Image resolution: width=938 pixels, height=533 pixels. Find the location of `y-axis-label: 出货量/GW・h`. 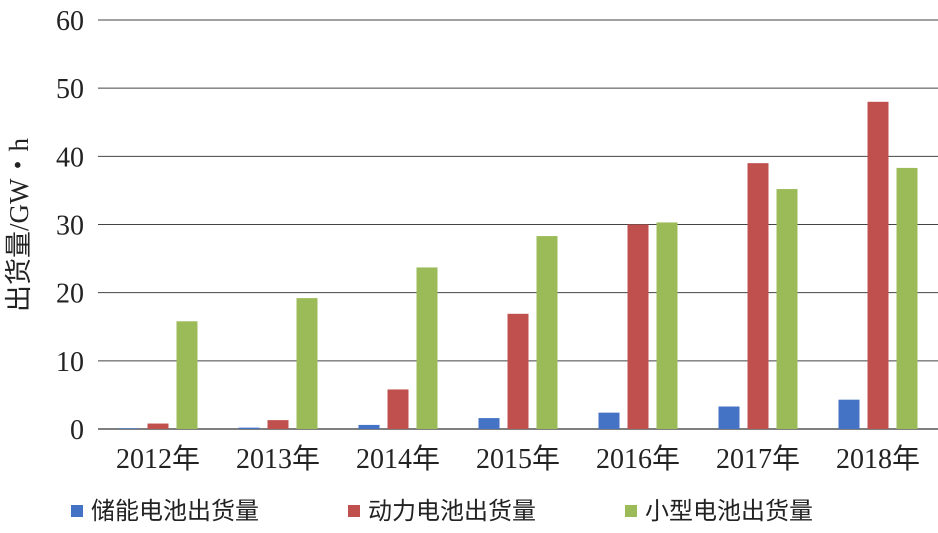

y-axis-label: 出货量/GW・h is located at coordinates (19, 225).